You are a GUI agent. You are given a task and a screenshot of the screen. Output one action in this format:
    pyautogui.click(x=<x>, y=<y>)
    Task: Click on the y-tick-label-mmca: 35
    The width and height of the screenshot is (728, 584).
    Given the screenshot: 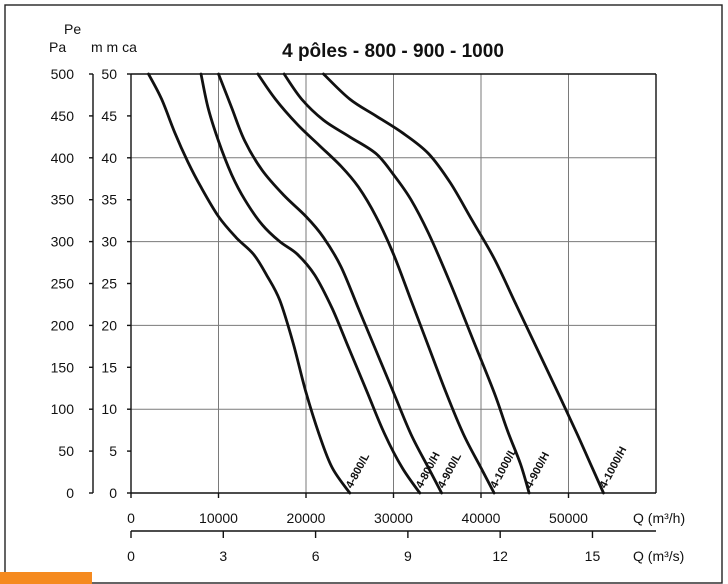 What is the action you would take?
    pyautogui.click(x=109, y=200)
    